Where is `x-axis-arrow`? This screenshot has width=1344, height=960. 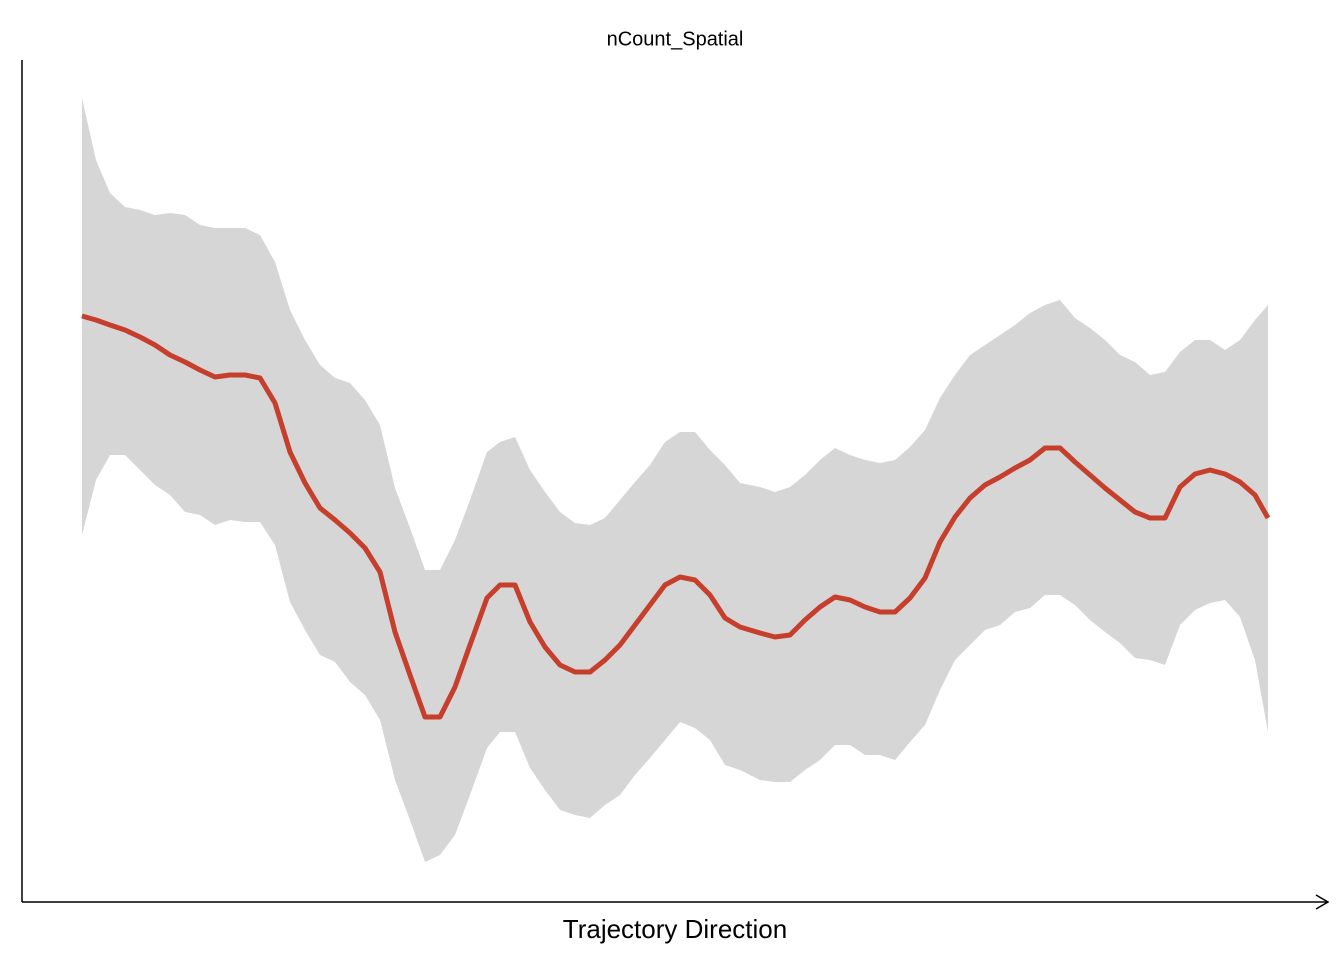
x-axis-arrow is located at coordinates (1322, 902).